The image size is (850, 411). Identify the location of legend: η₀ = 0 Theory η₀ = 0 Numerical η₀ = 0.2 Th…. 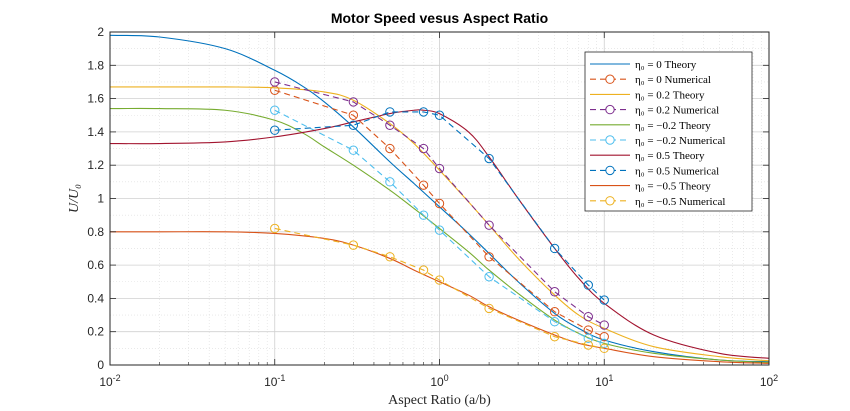
(668, 131).